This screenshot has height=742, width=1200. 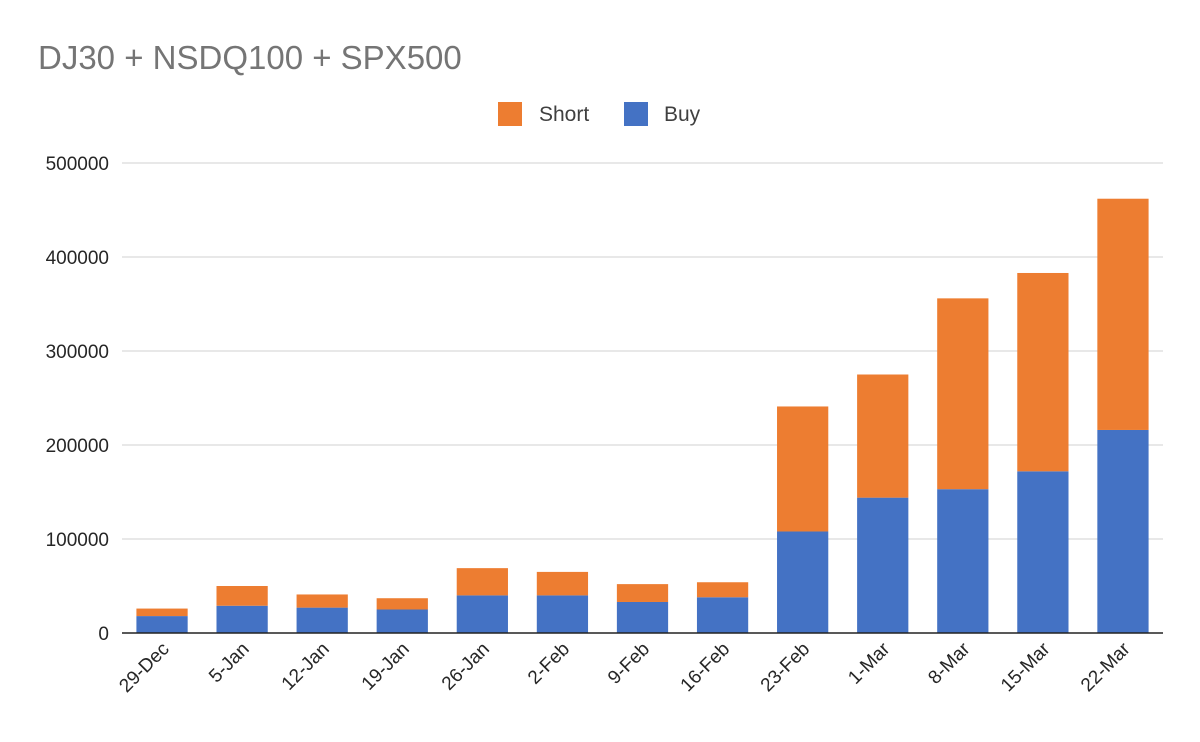 I want to click on chart-title: DJ30 + NSDQ100 + SPX500, so click(x=250, y=57).